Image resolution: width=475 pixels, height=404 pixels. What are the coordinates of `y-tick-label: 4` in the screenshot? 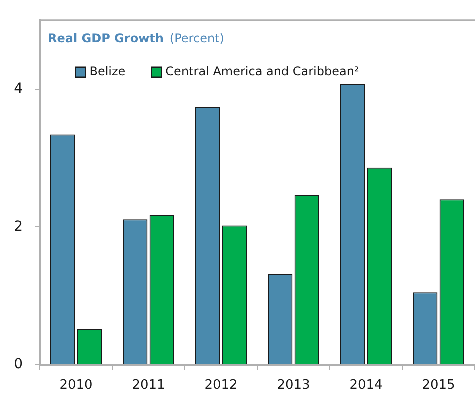 It's located at (19, 88).